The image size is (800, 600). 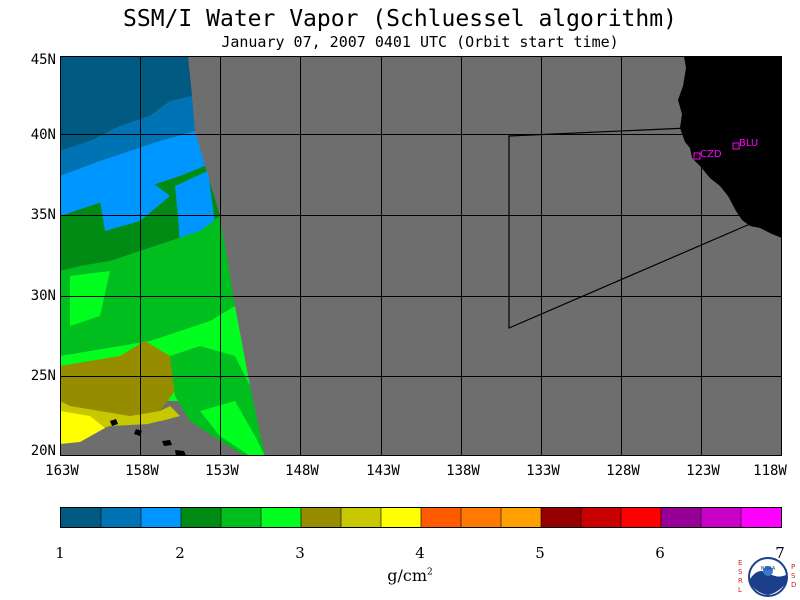 I want to click on noaa-esrl-psd-logo: E S R L P S D NOAA, so click(x=767, y=577).